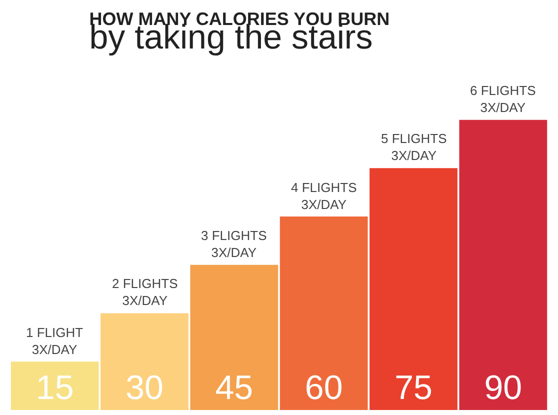 The image size is (558, 415). Describe the element at coordinates (145, 292) in the screenshot. I see `x-tick-label: 2 FLIGHTS 3X/DAY` at that location.